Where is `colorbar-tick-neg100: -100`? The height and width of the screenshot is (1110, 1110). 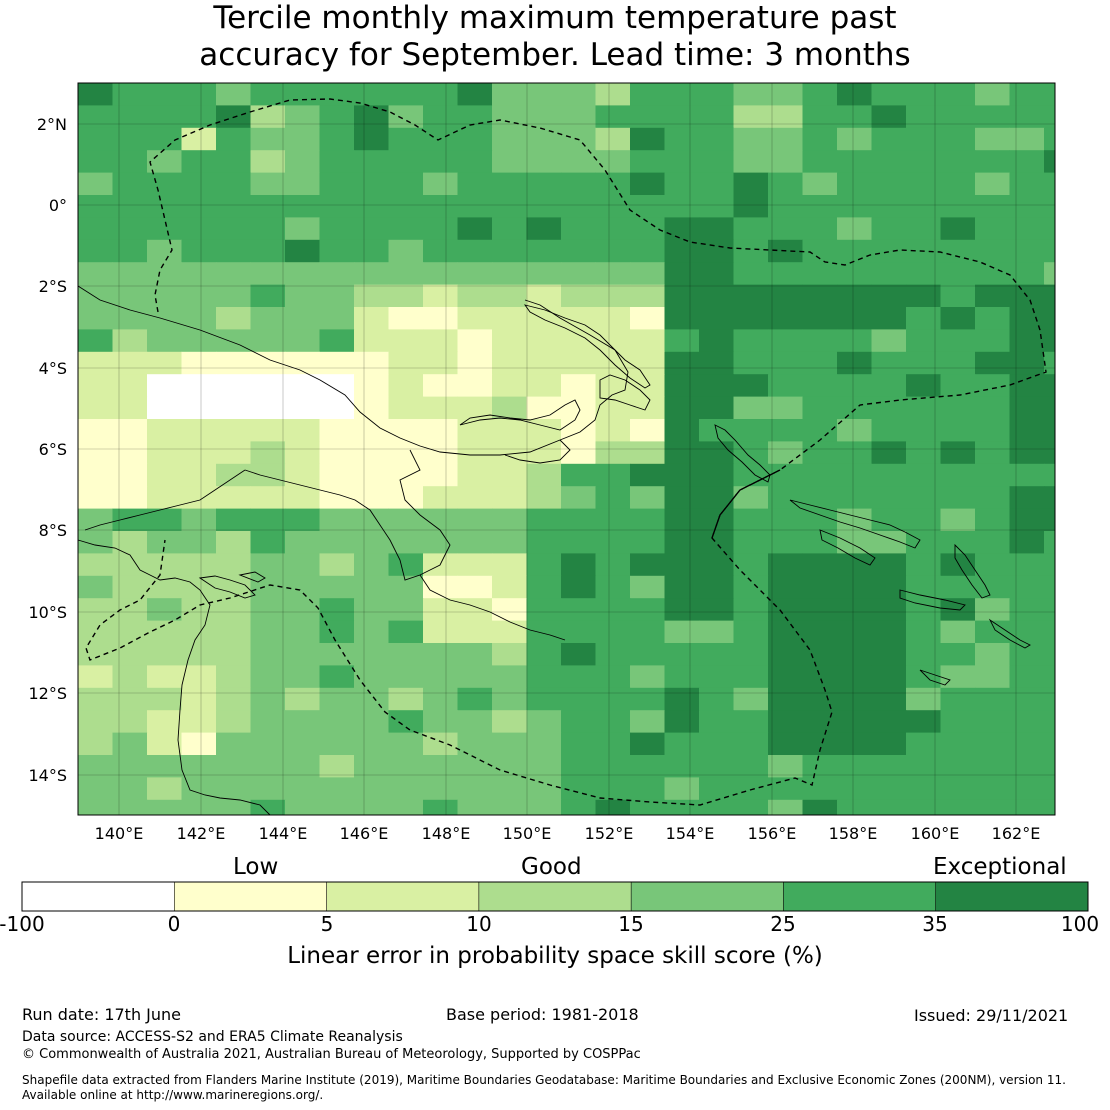 colorbar-tick-neg100: -100 is located at coordinates (22, 924).